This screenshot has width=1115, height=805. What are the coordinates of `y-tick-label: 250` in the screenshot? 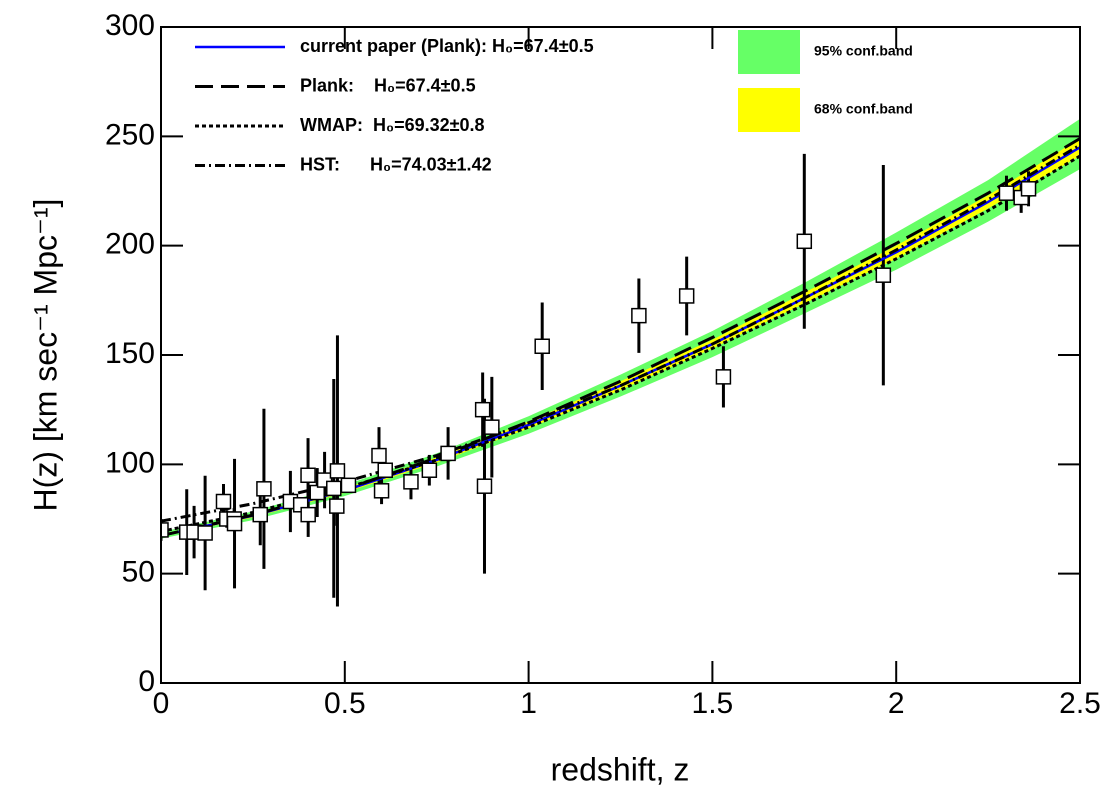 It's located at (130, 134).